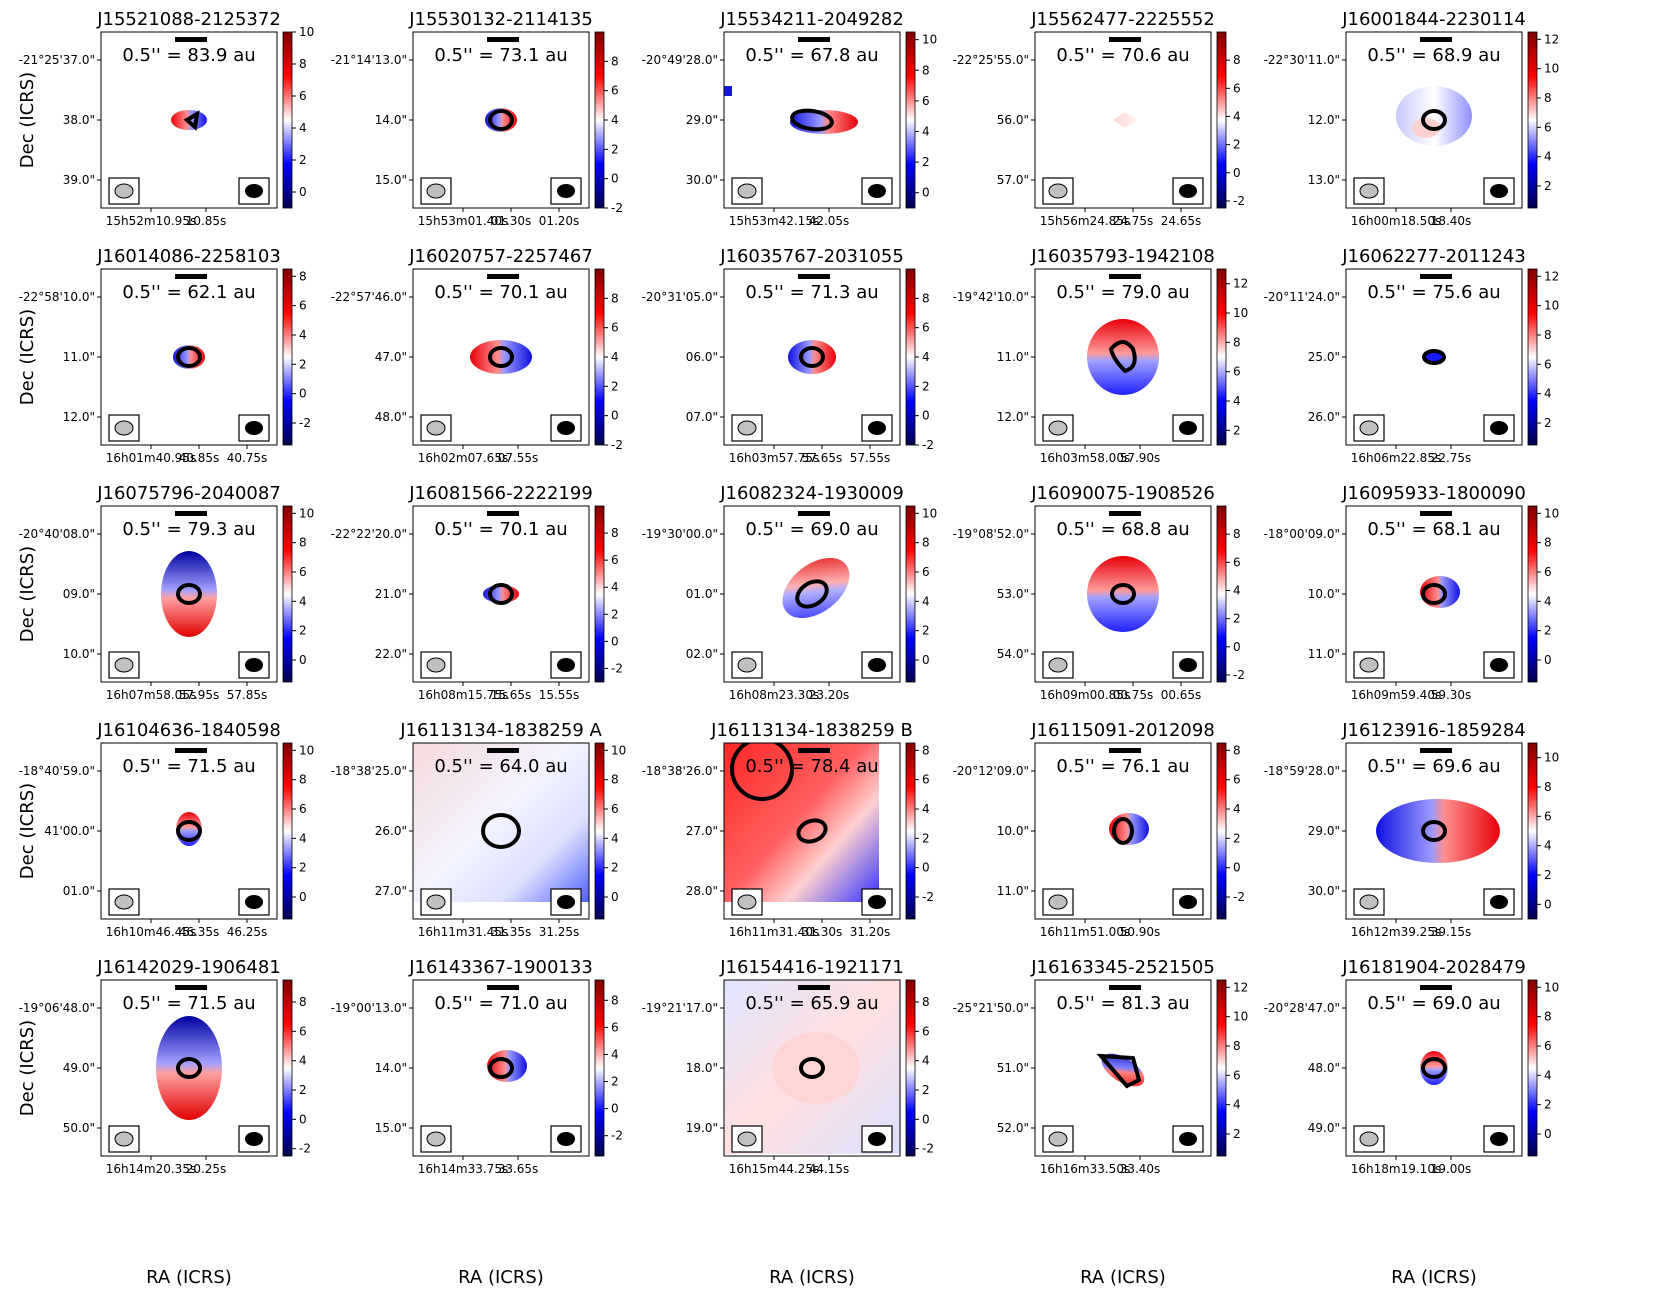 This screenshot has width=1668, height=1294. Describe the element at coordinates (1122, 730) in the screenshot. I see `panel-title: J16115091-2012098` at that location.